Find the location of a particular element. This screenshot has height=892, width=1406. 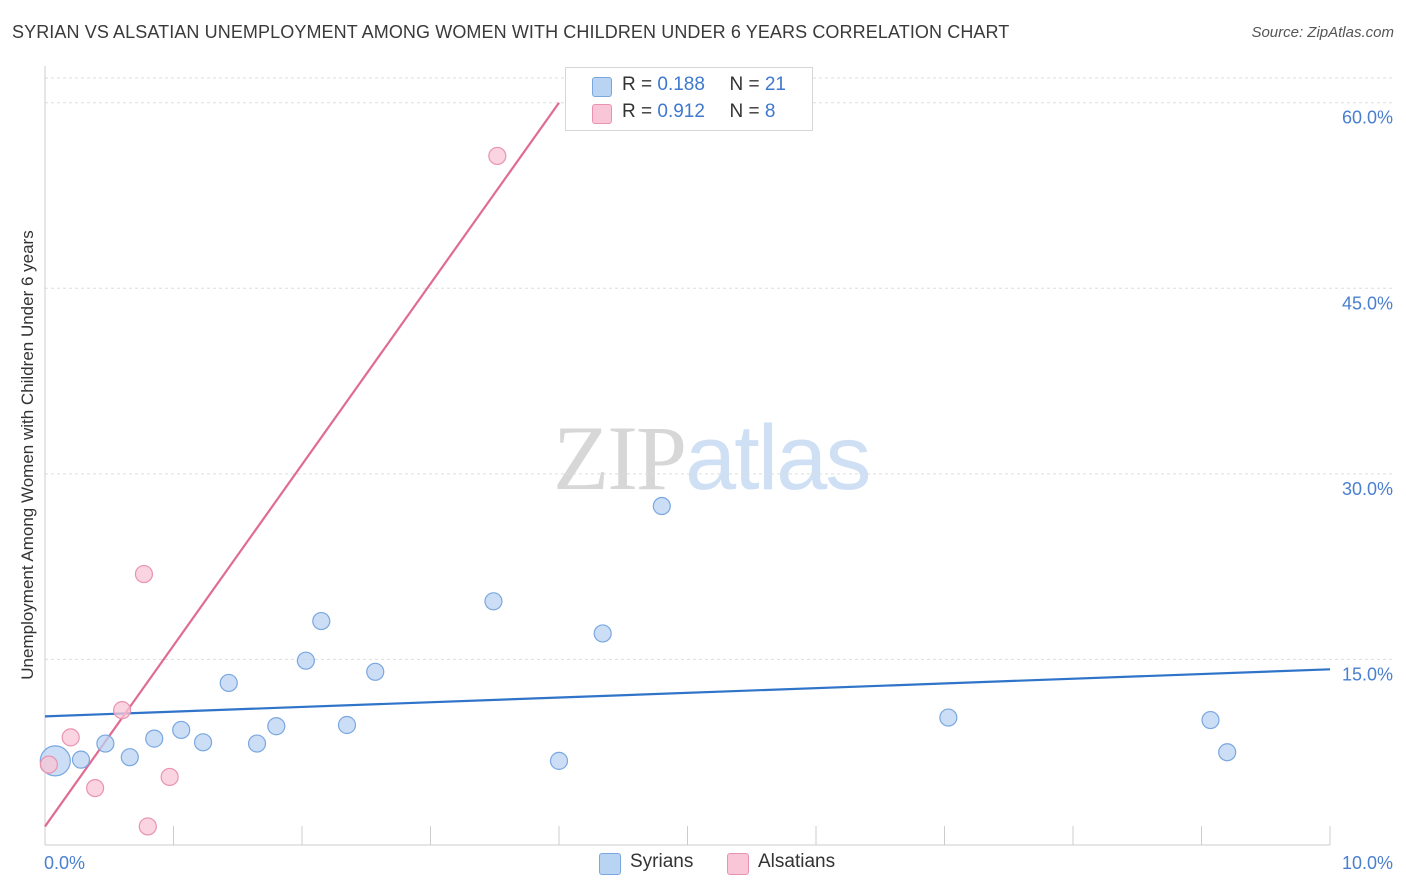

syrians-legend-swatch is located at coordinates (610, 864).